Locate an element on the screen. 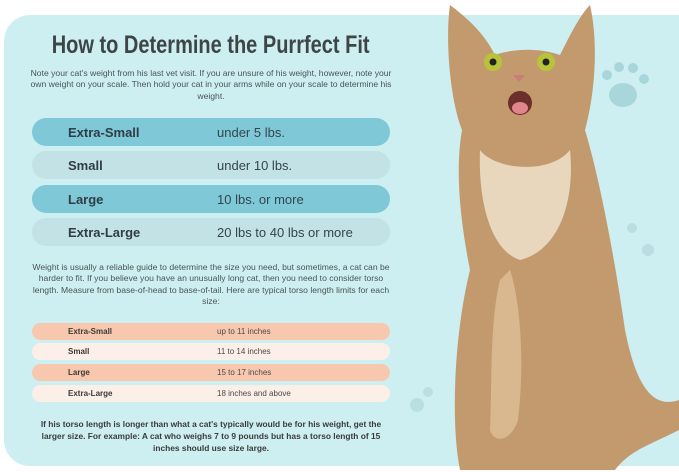 The height and width of the screenshot is (472, 679). weight-row: Extra-Large 20 lbs to 40 lbs or more is located at coordinates (211, 232).